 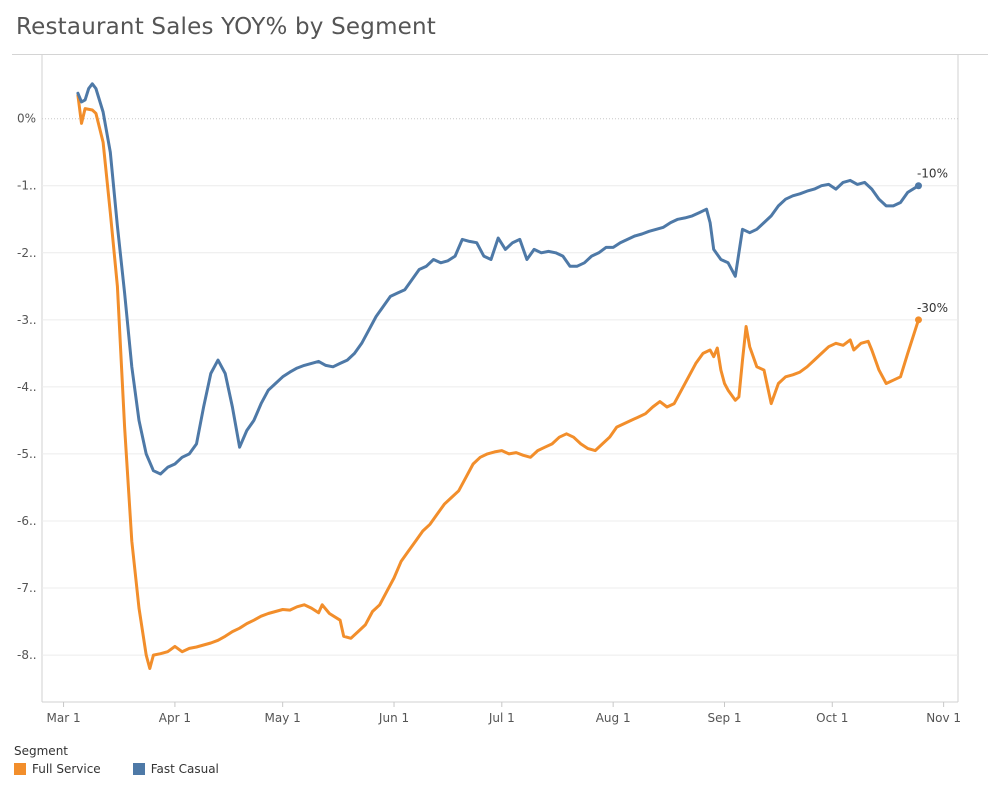 I want to click on x-tick-label: Aug 1, so click(x=613, y=718).